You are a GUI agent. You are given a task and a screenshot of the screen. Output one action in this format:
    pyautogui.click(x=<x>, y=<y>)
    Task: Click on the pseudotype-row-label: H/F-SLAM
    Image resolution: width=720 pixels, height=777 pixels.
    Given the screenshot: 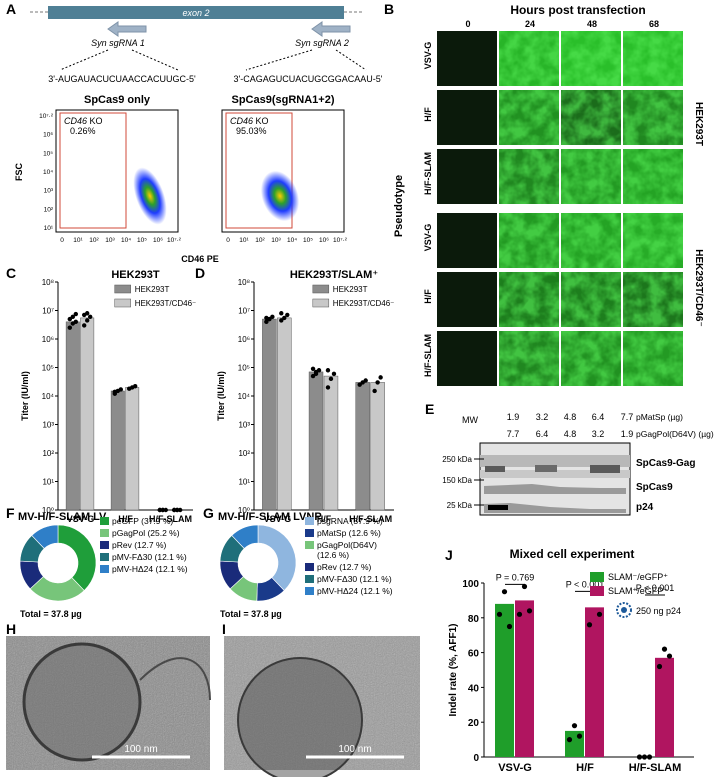 What is the action you would take?
    pyautogui.click(x=428, y=173)
    